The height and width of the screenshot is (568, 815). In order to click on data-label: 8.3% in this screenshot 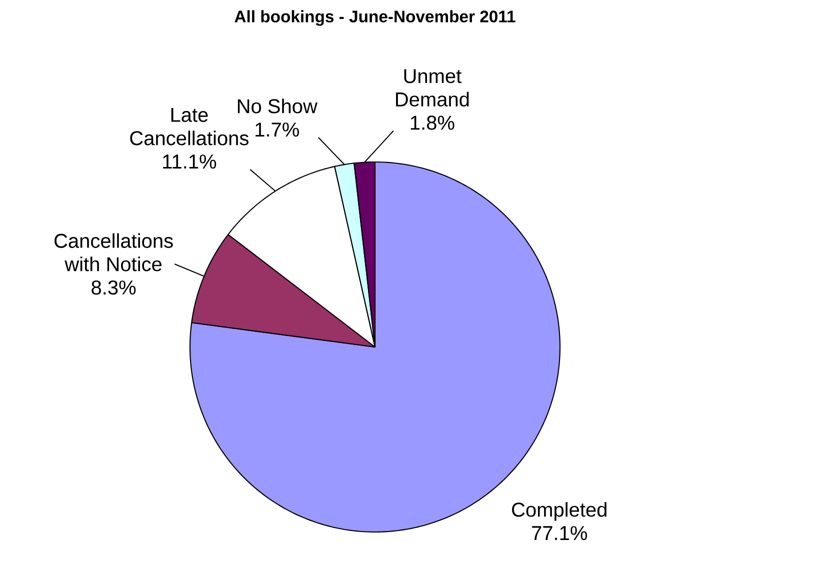, I will do `click(114, 287)`.